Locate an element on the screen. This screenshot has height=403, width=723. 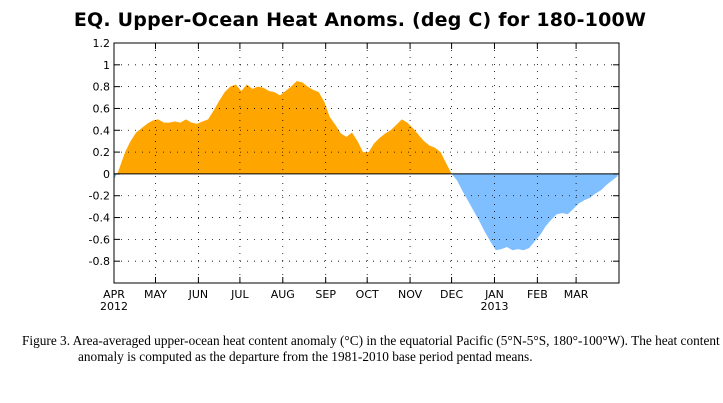
y-tick-label: 1.2 is located at coordinates (102, 43).